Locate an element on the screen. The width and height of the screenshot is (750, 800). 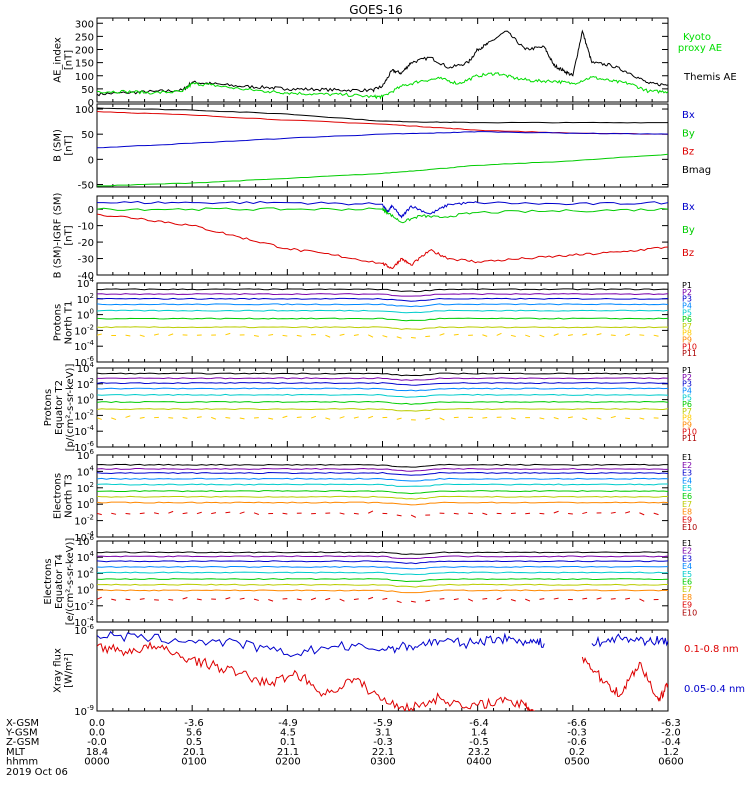
ephemeris-value: 5.6 is located at coordinates (194, 733).